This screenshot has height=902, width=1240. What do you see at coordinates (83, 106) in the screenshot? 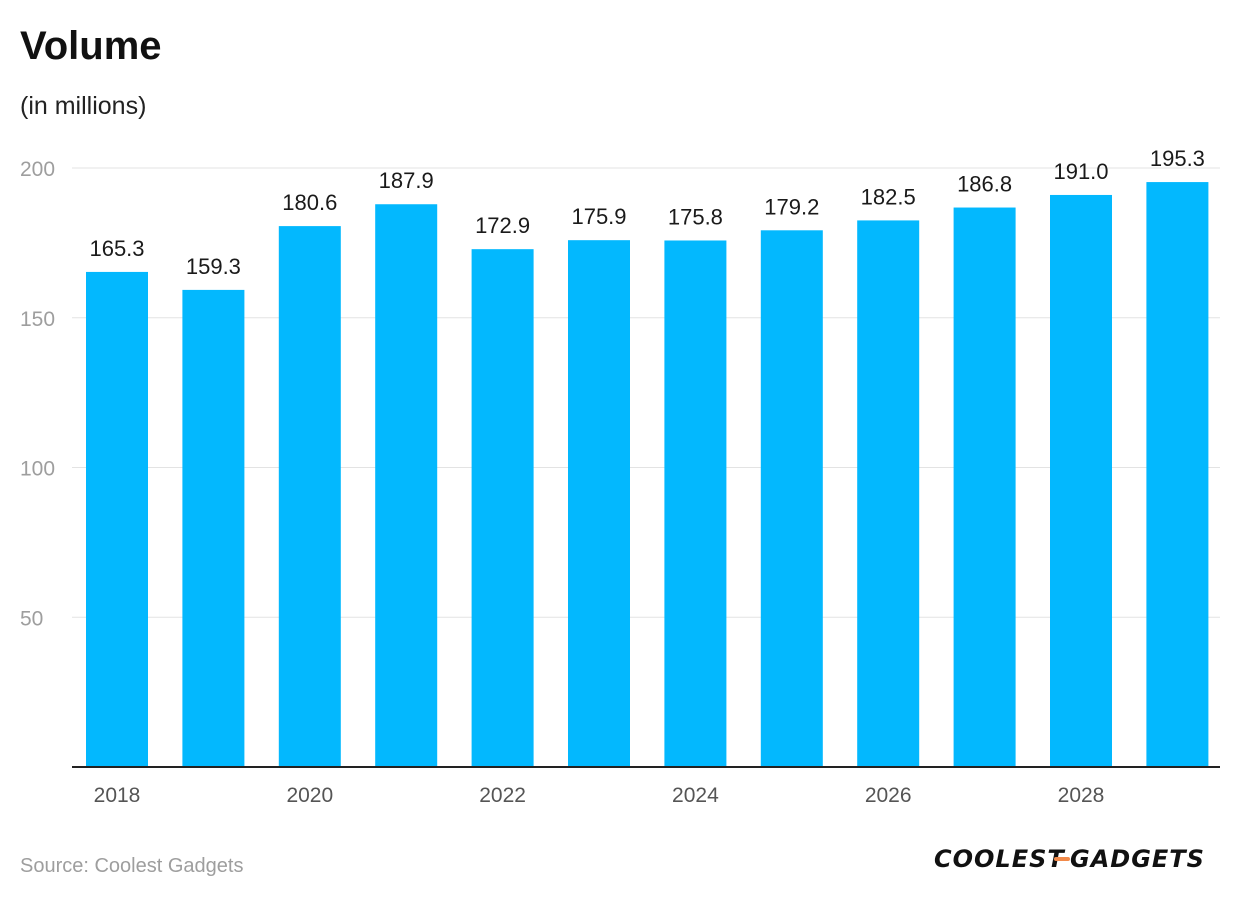
I see `chart-subtitle: (in millions)` at bounding box center [83, 106].